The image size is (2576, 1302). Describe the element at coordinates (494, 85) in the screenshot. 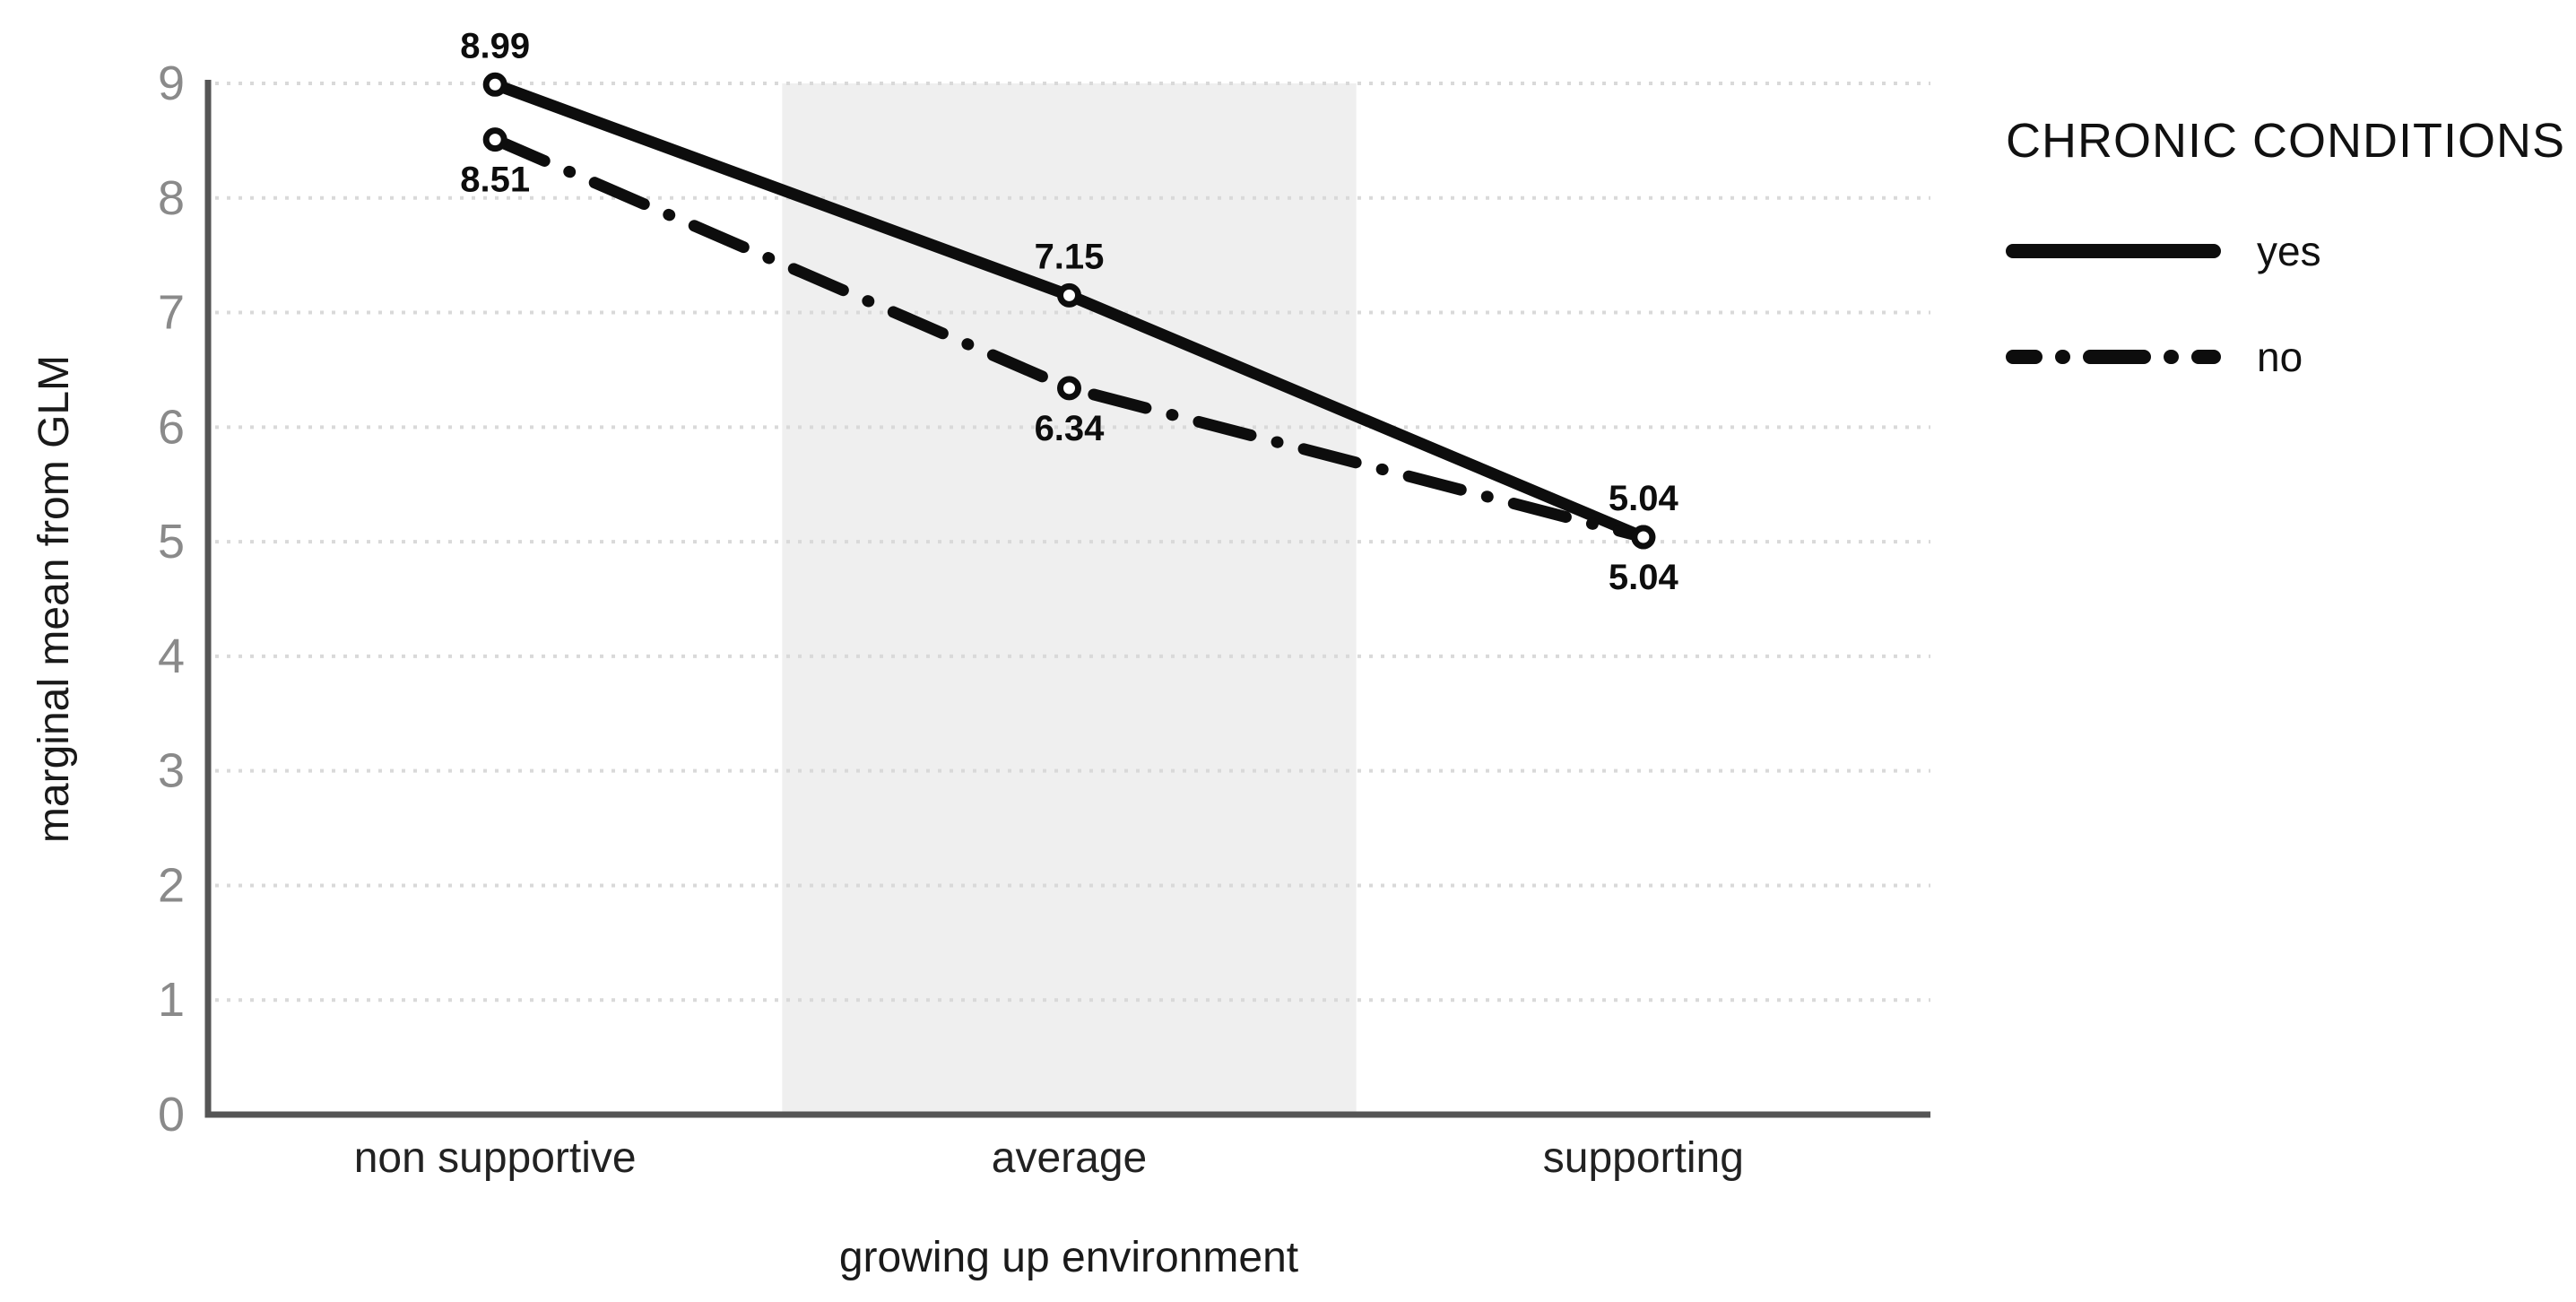

I see `data-point-yes-non-supportive` at that location.